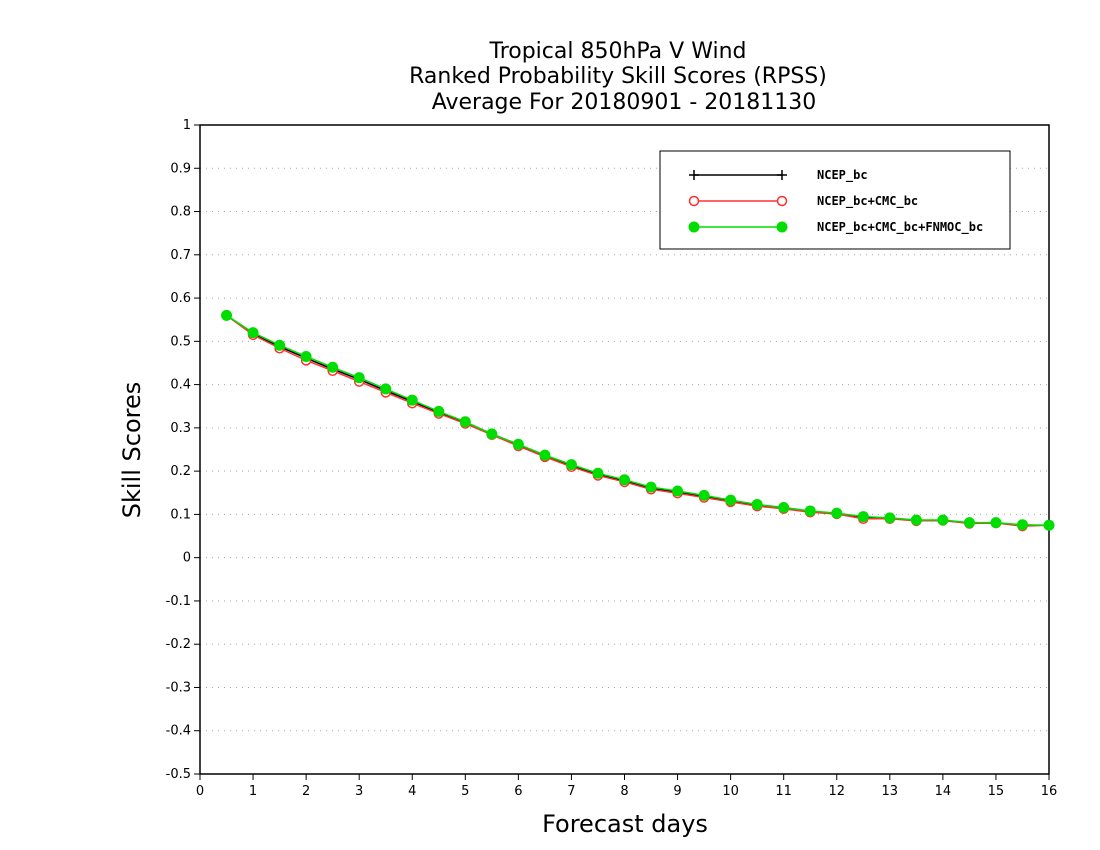  What do you see at coordinates (900, 227) in the screenshot?
I see `legend-label: NCEP_bc+CMC_bc+FNMOC_bc` at bounding box center [900, 227].